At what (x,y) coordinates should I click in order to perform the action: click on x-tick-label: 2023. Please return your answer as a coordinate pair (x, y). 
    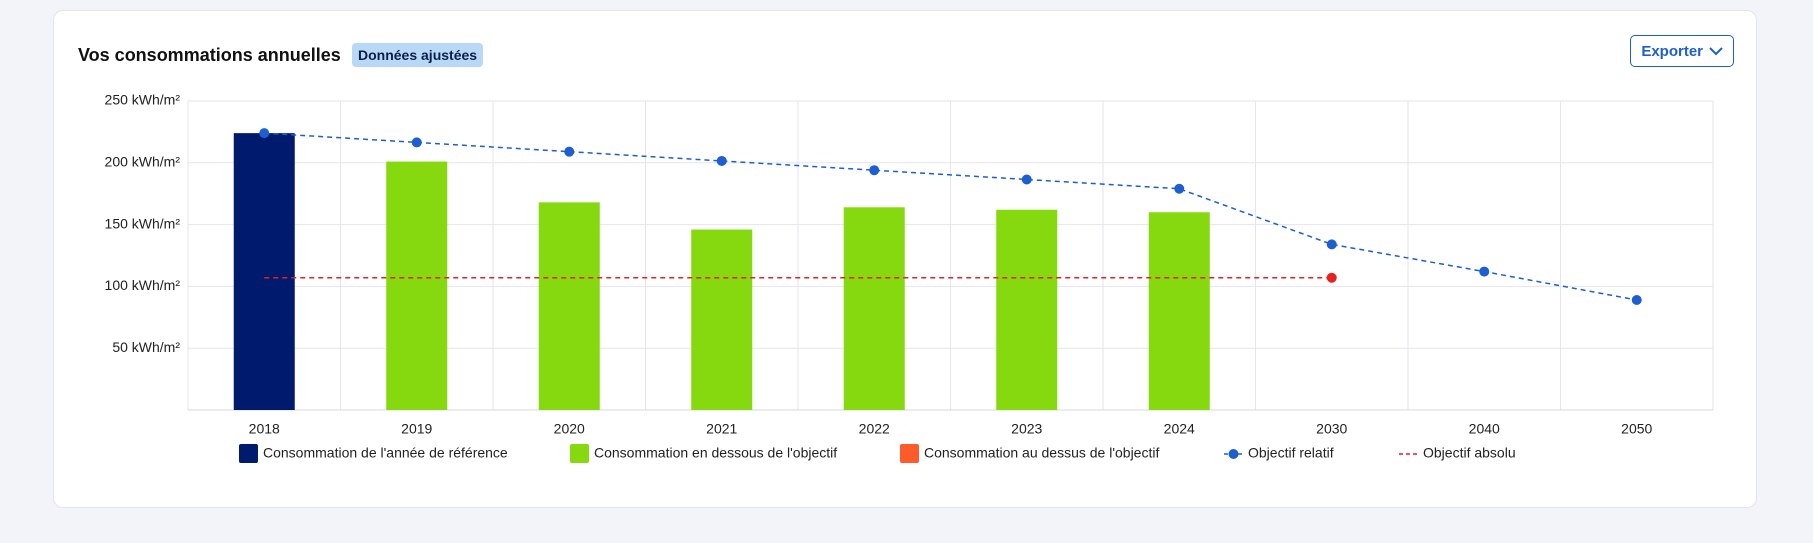
    Looking at the image, I should click on (1026, 429).